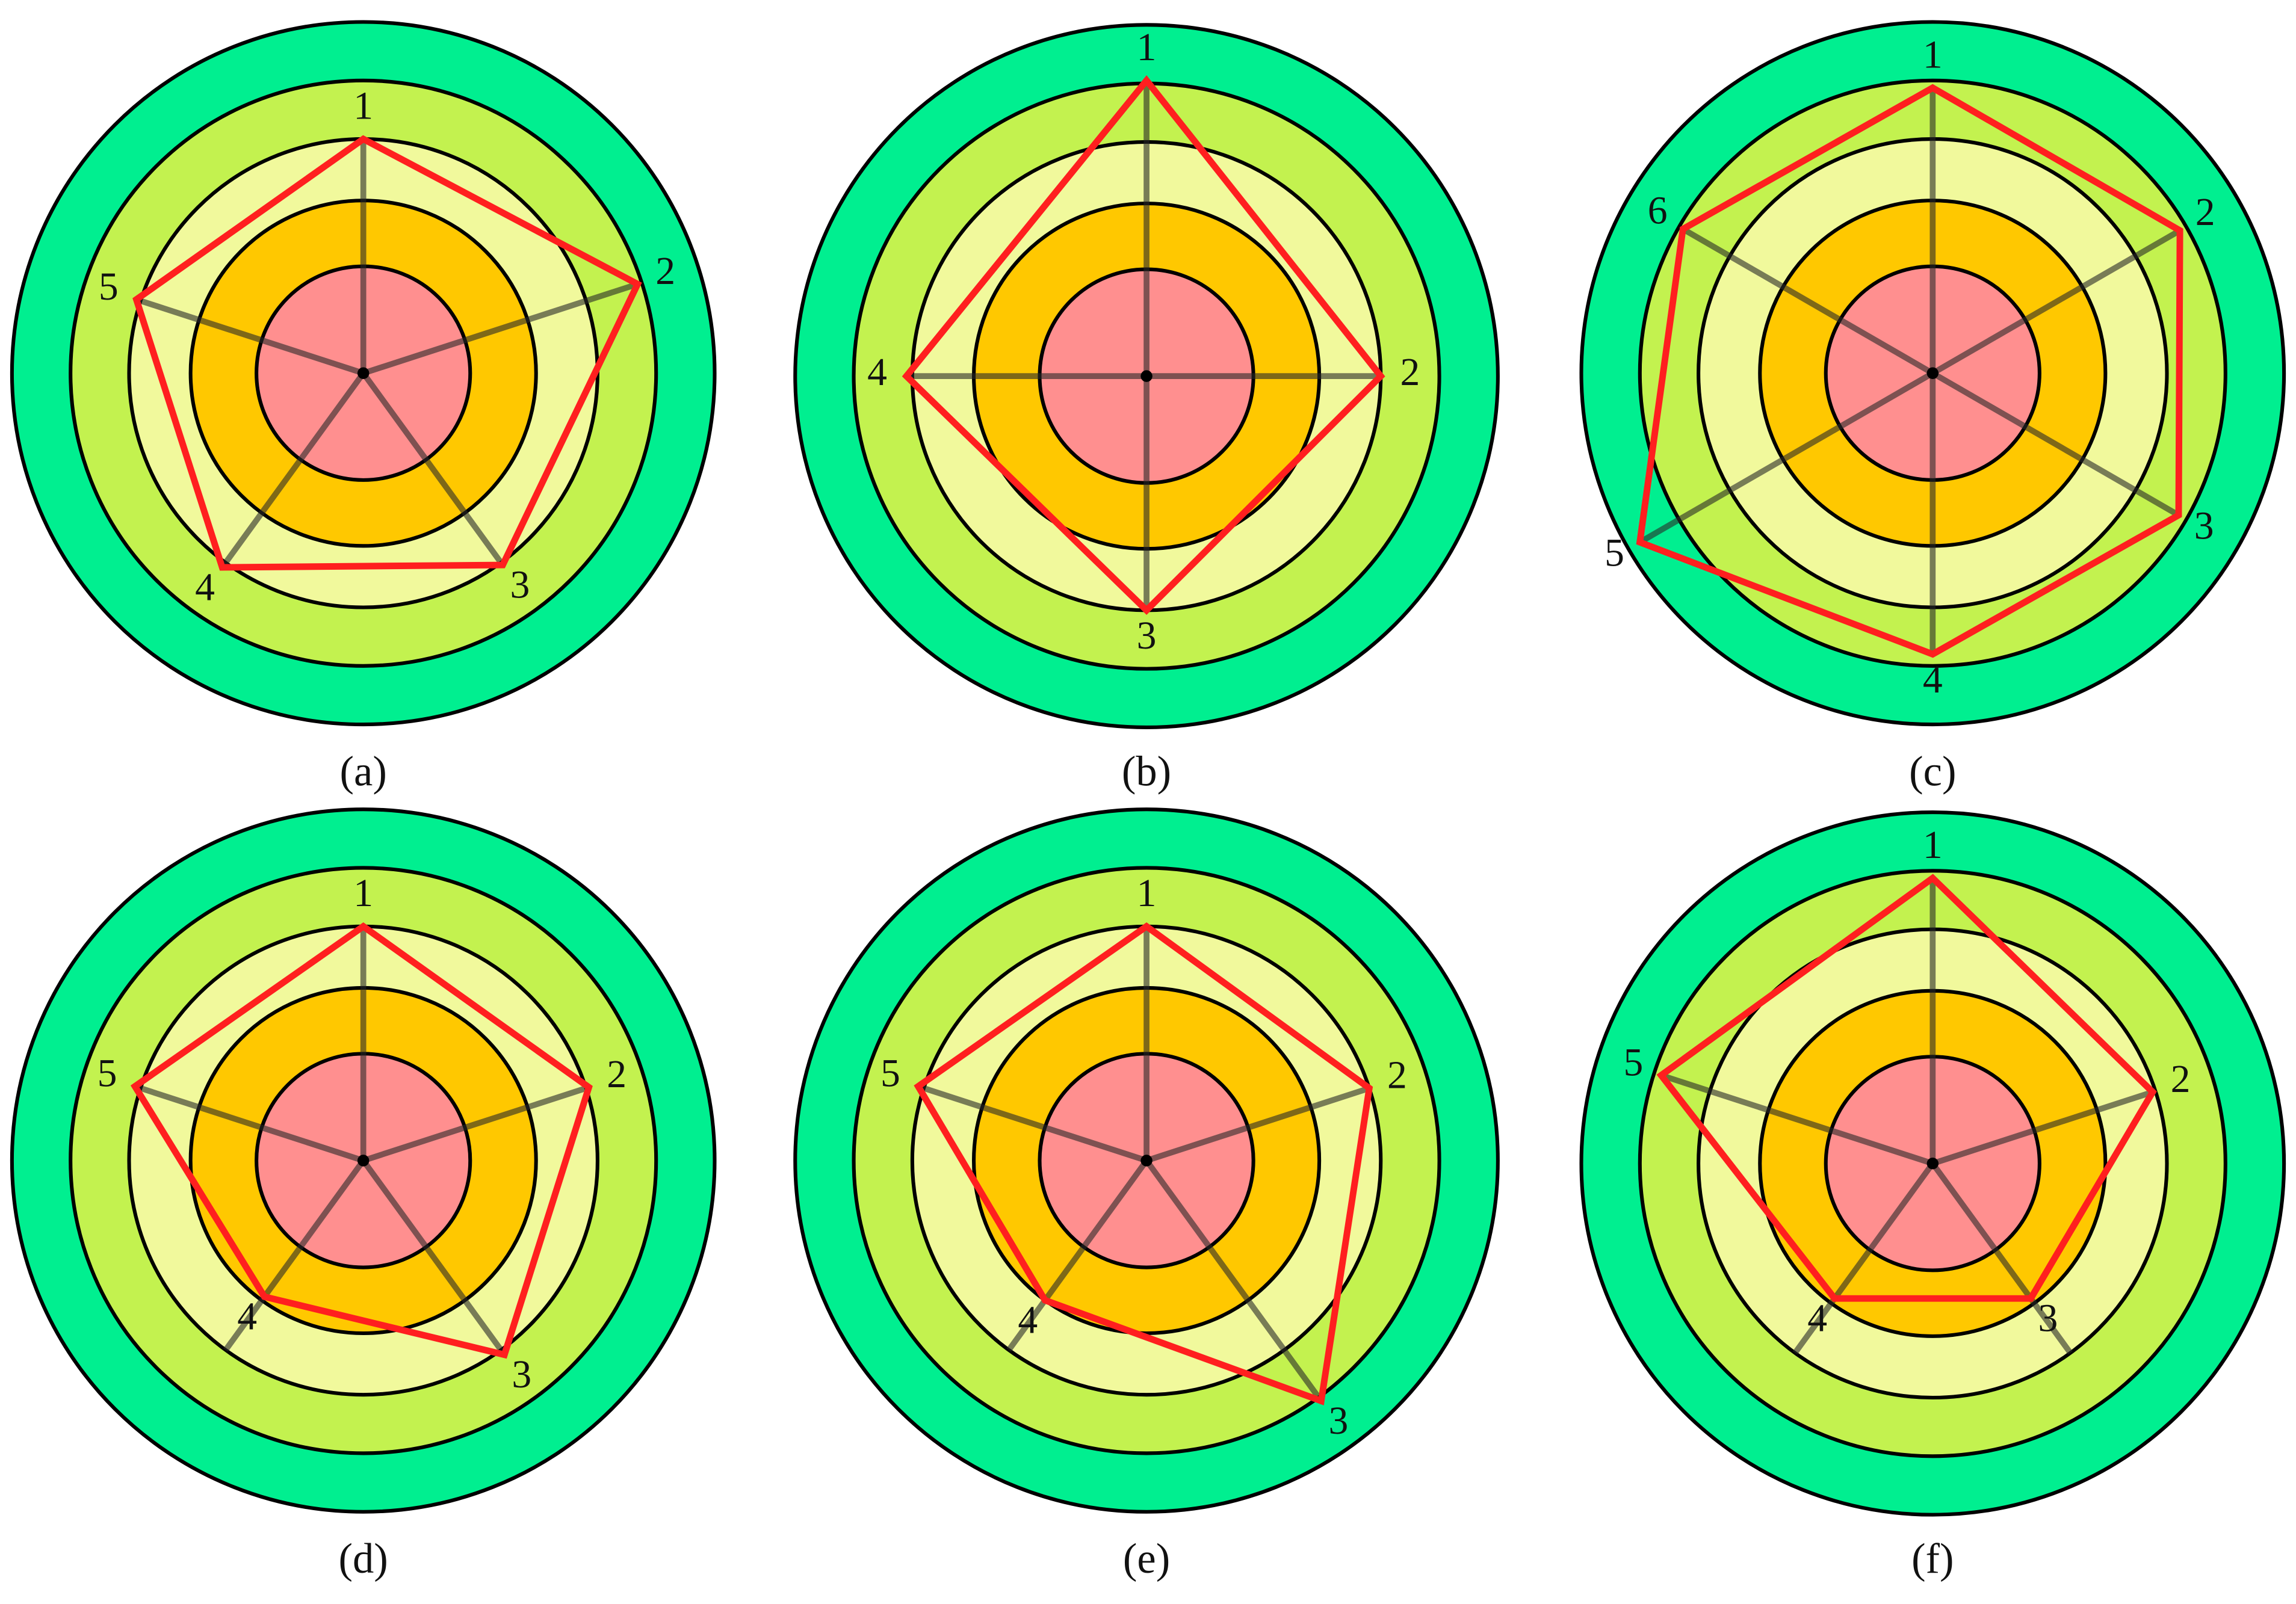 The image size is (2296, 1604). Describe the element at coordinates (363, 771) in the screenshot. I see `panel-label: (a)` at that location.